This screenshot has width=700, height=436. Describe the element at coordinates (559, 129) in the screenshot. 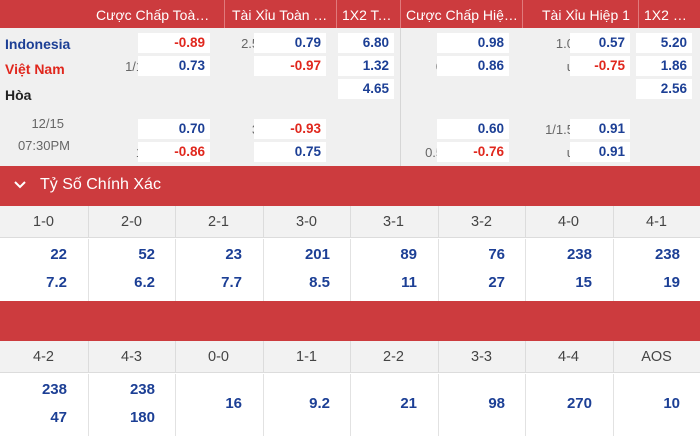

I see `h1-ou-line-2: 1/1.5` at that location.